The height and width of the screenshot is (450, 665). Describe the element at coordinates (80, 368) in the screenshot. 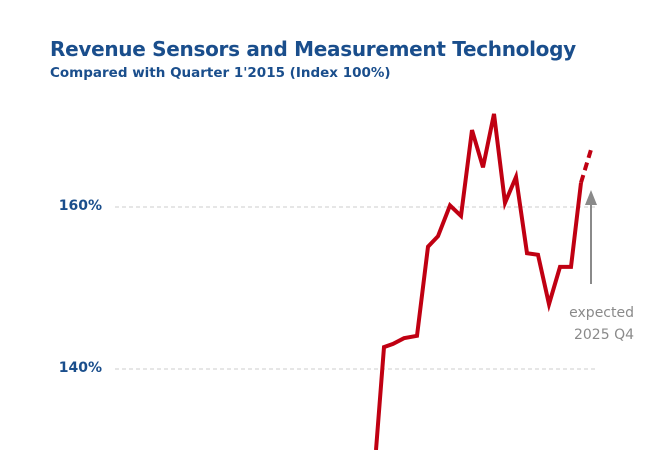

I see `y-tick-140: 140%` at that location.